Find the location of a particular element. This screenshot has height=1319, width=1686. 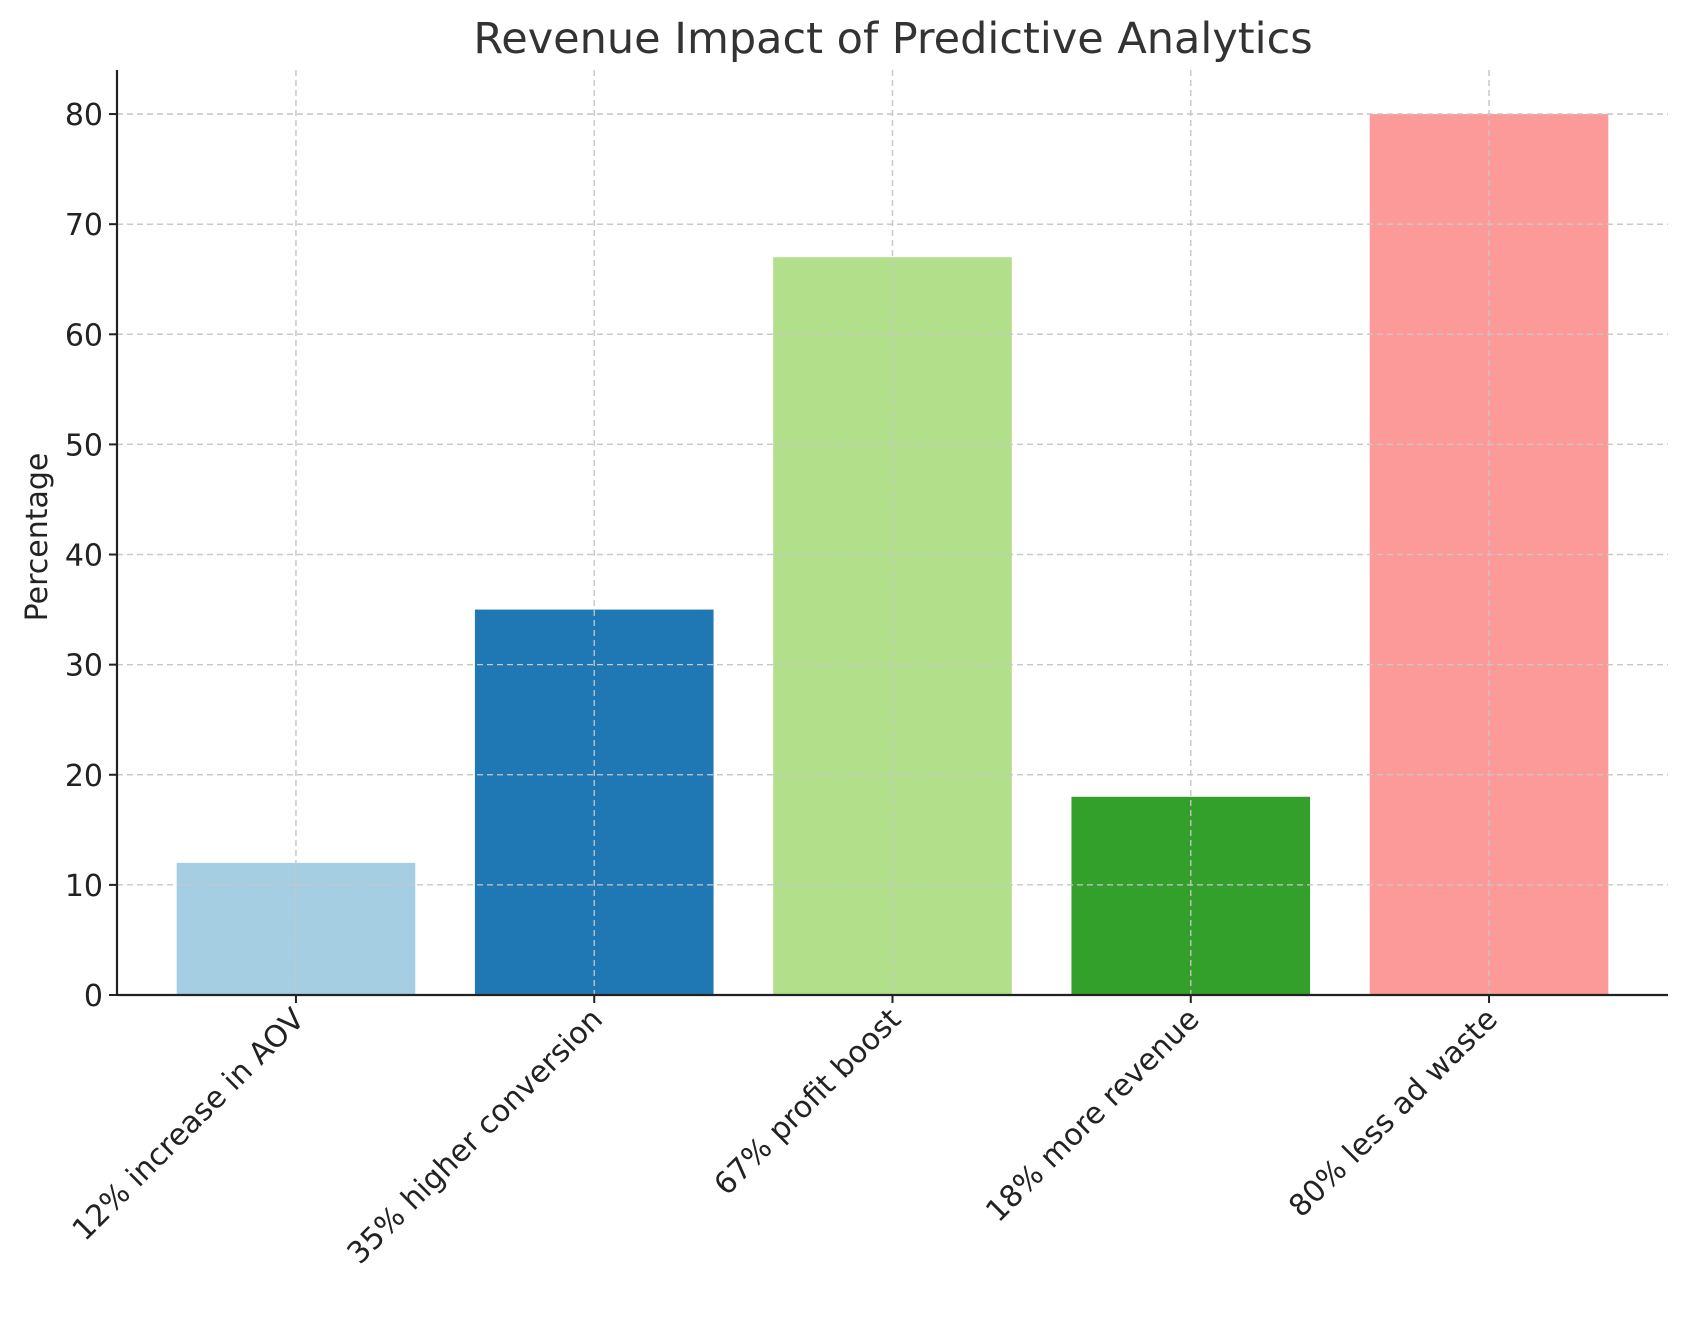

y-tick-label: 70 is located at coordinates (84, 225).